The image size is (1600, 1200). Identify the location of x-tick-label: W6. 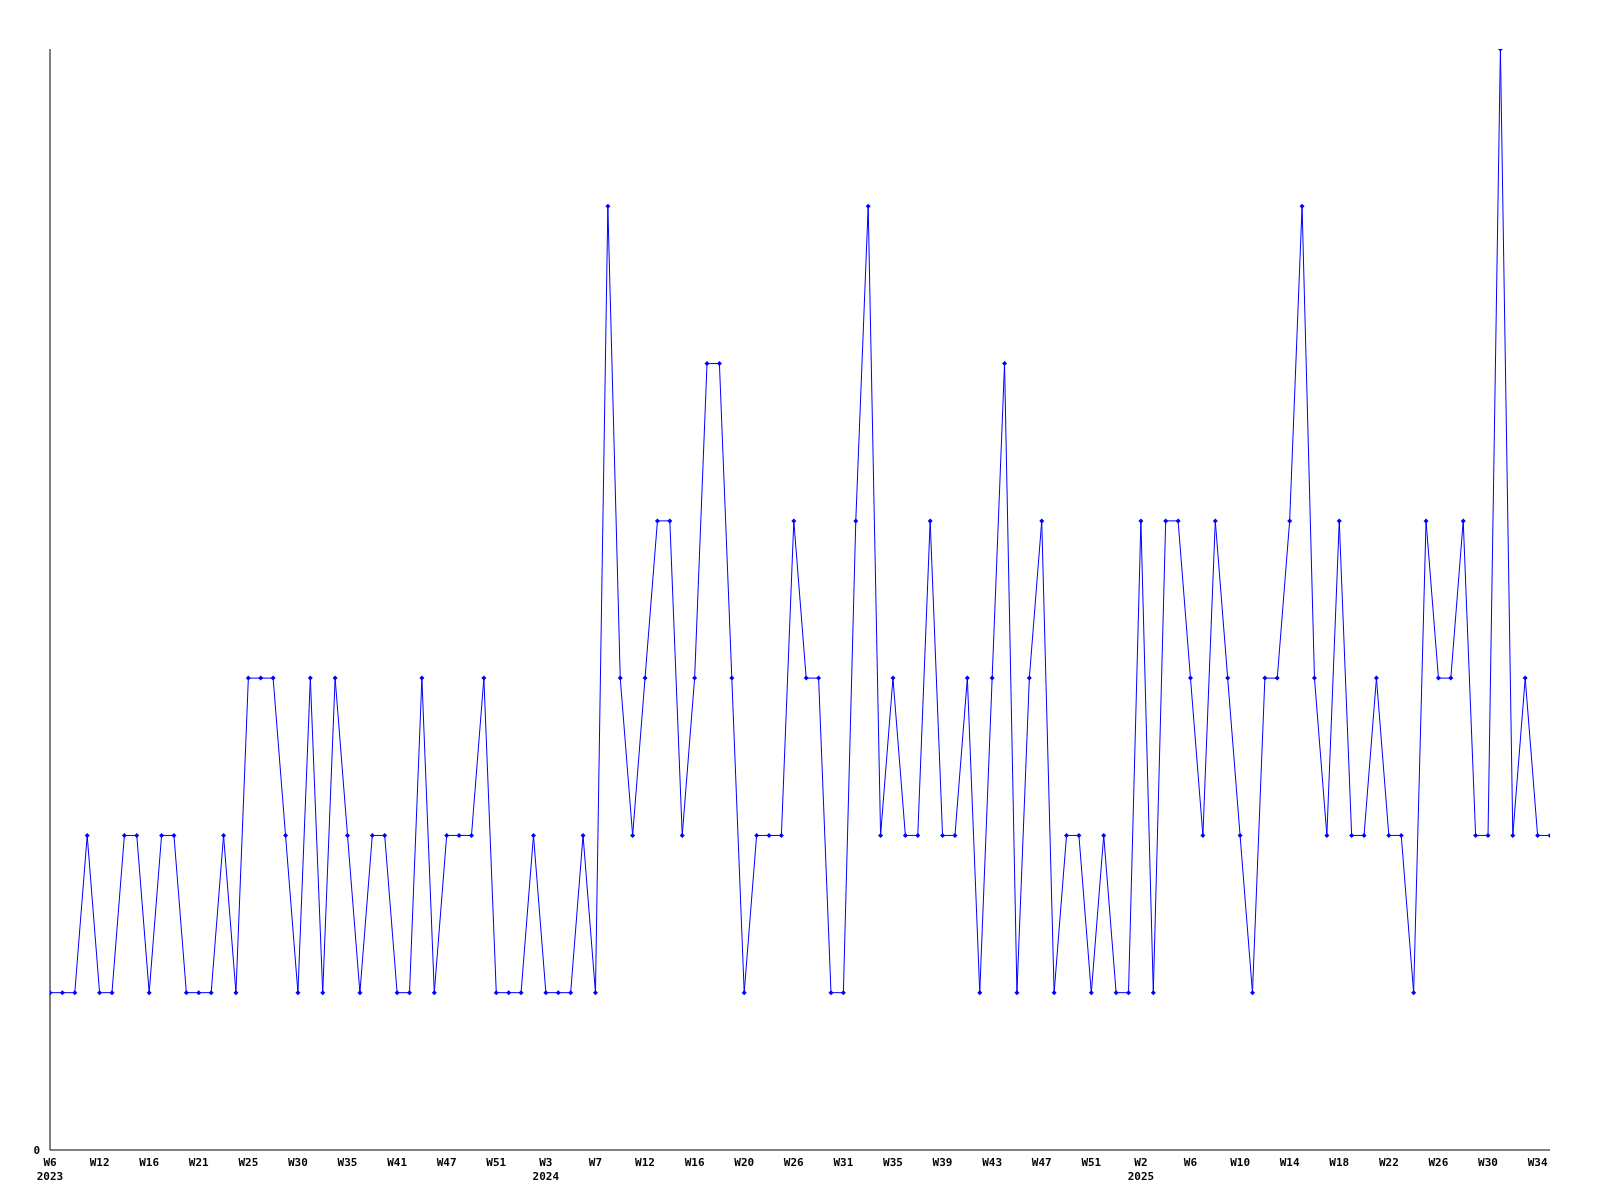
(1190, 1162).